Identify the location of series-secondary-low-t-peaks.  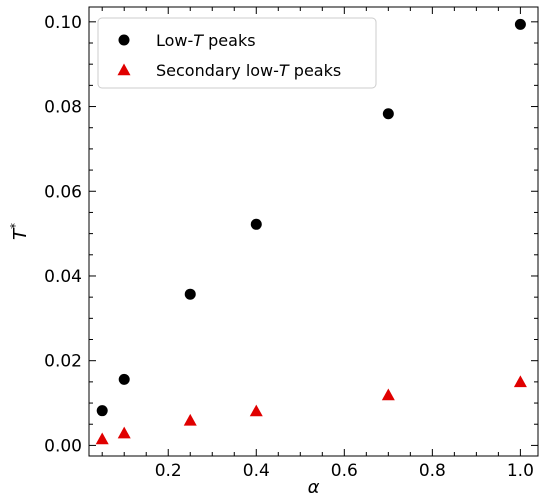
(311, 410).